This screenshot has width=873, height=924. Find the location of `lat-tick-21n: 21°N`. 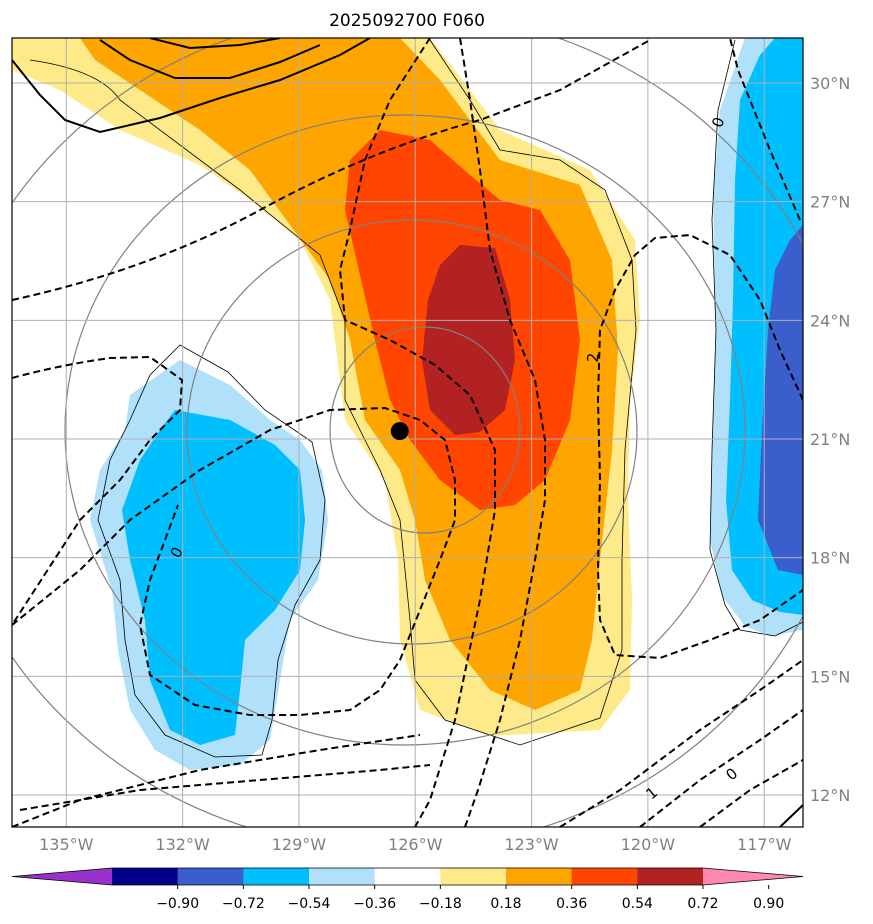

lat-tick-21n: 21°N is located at coordinates (830, 439).